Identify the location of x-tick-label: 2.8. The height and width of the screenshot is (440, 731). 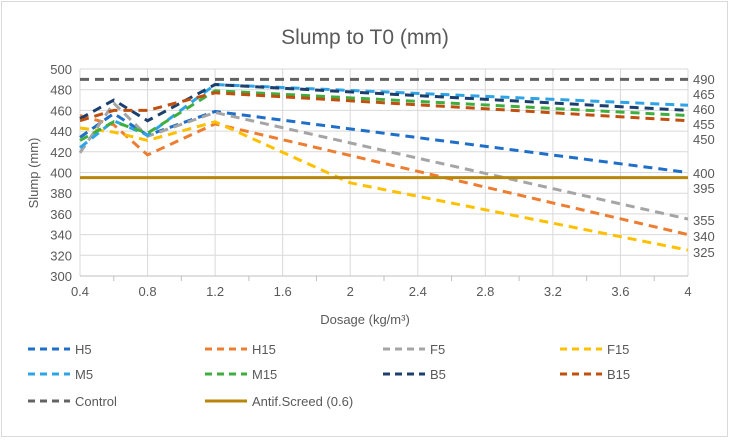
(485, 291).